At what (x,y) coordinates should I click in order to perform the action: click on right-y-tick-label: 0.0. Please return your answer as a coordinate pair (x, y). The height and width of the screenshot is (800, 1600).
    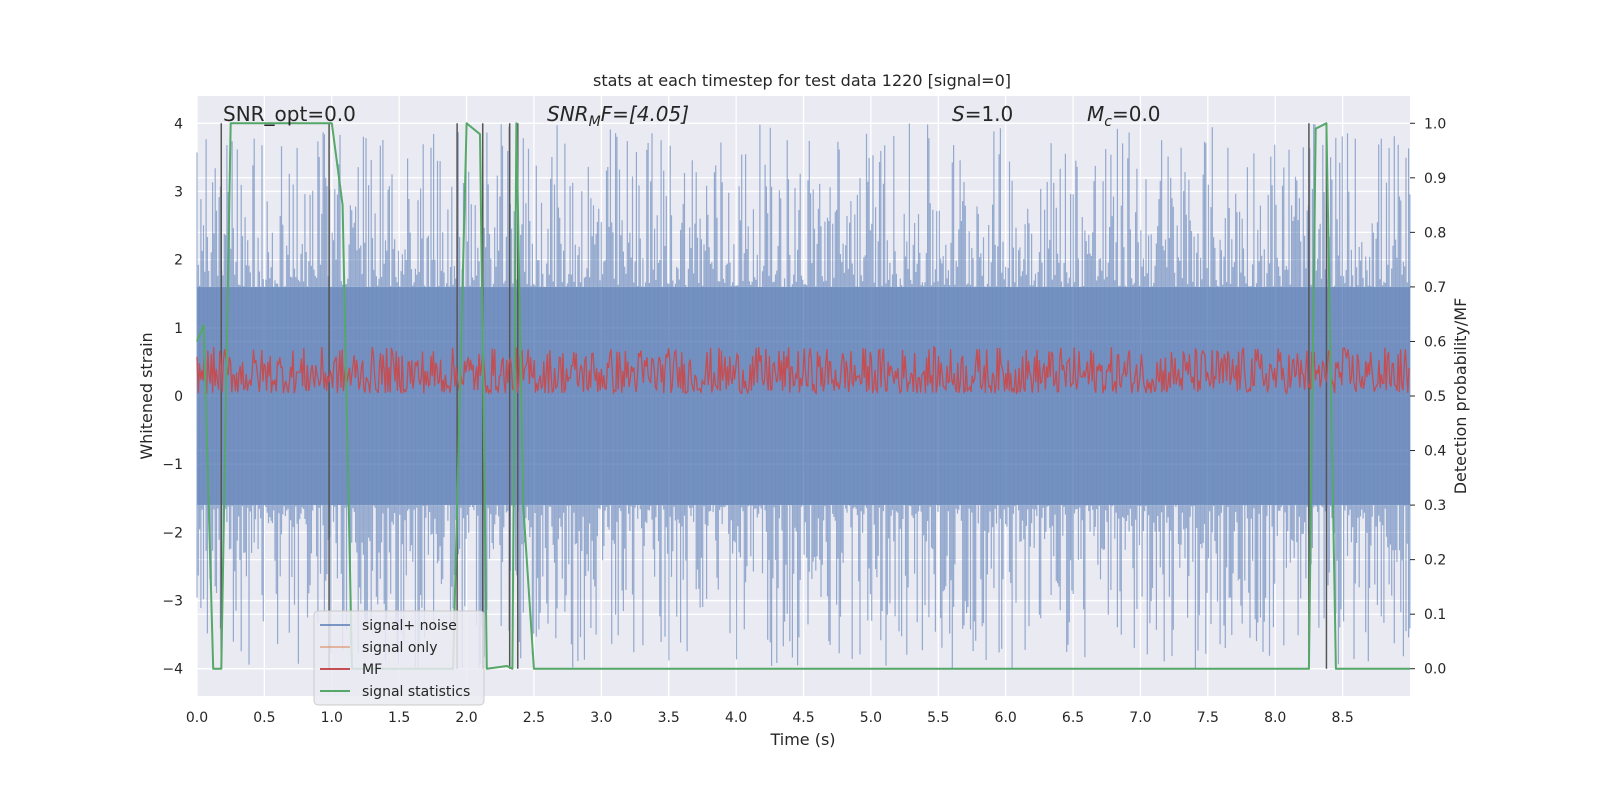
    Looking at the image, I should click on (1435, 670).